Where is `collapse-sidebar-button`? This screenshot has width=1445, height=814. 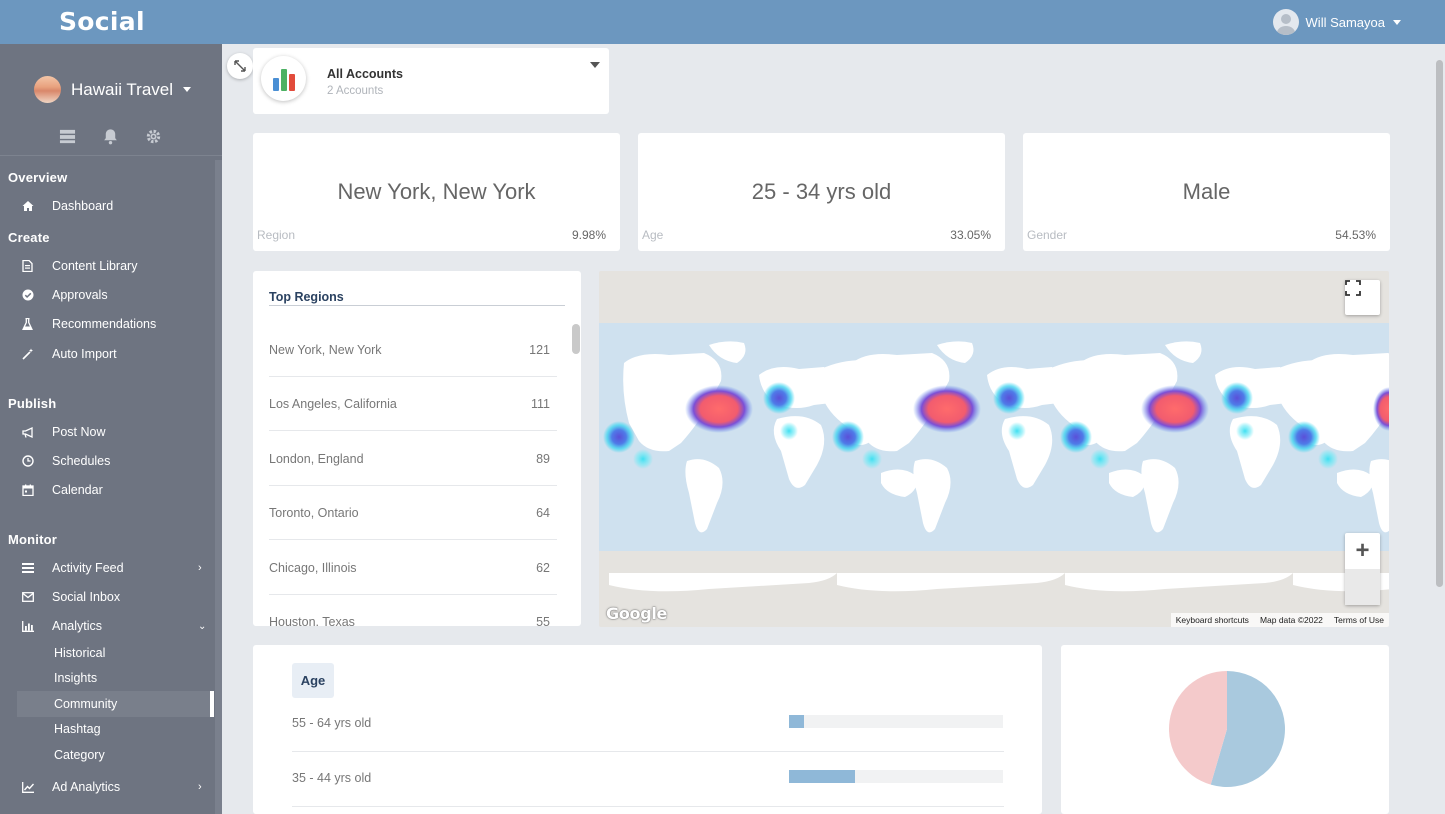 collapse-sidebar-button is located at coordinates (240, 66).